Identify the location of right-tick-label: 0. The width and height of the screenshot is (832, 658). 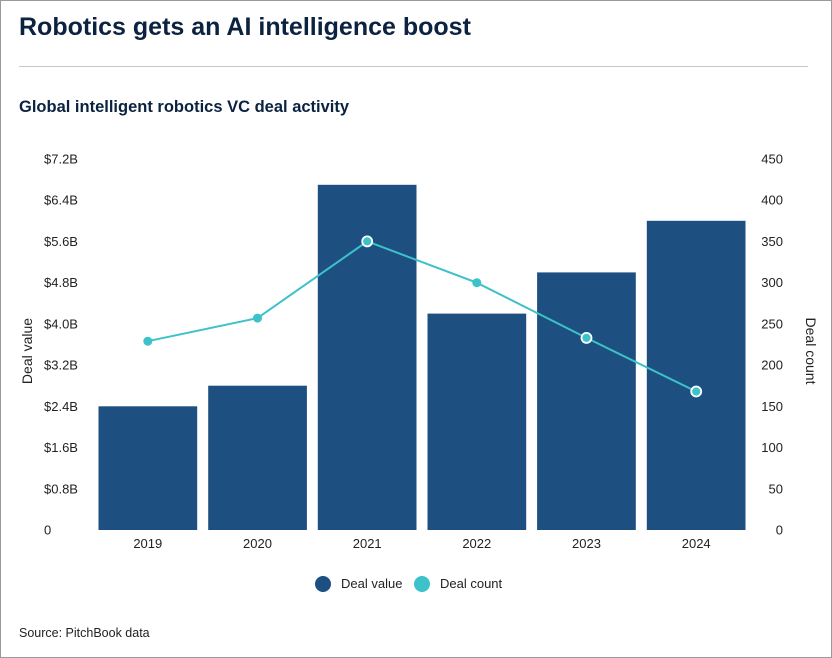
(779, 530).